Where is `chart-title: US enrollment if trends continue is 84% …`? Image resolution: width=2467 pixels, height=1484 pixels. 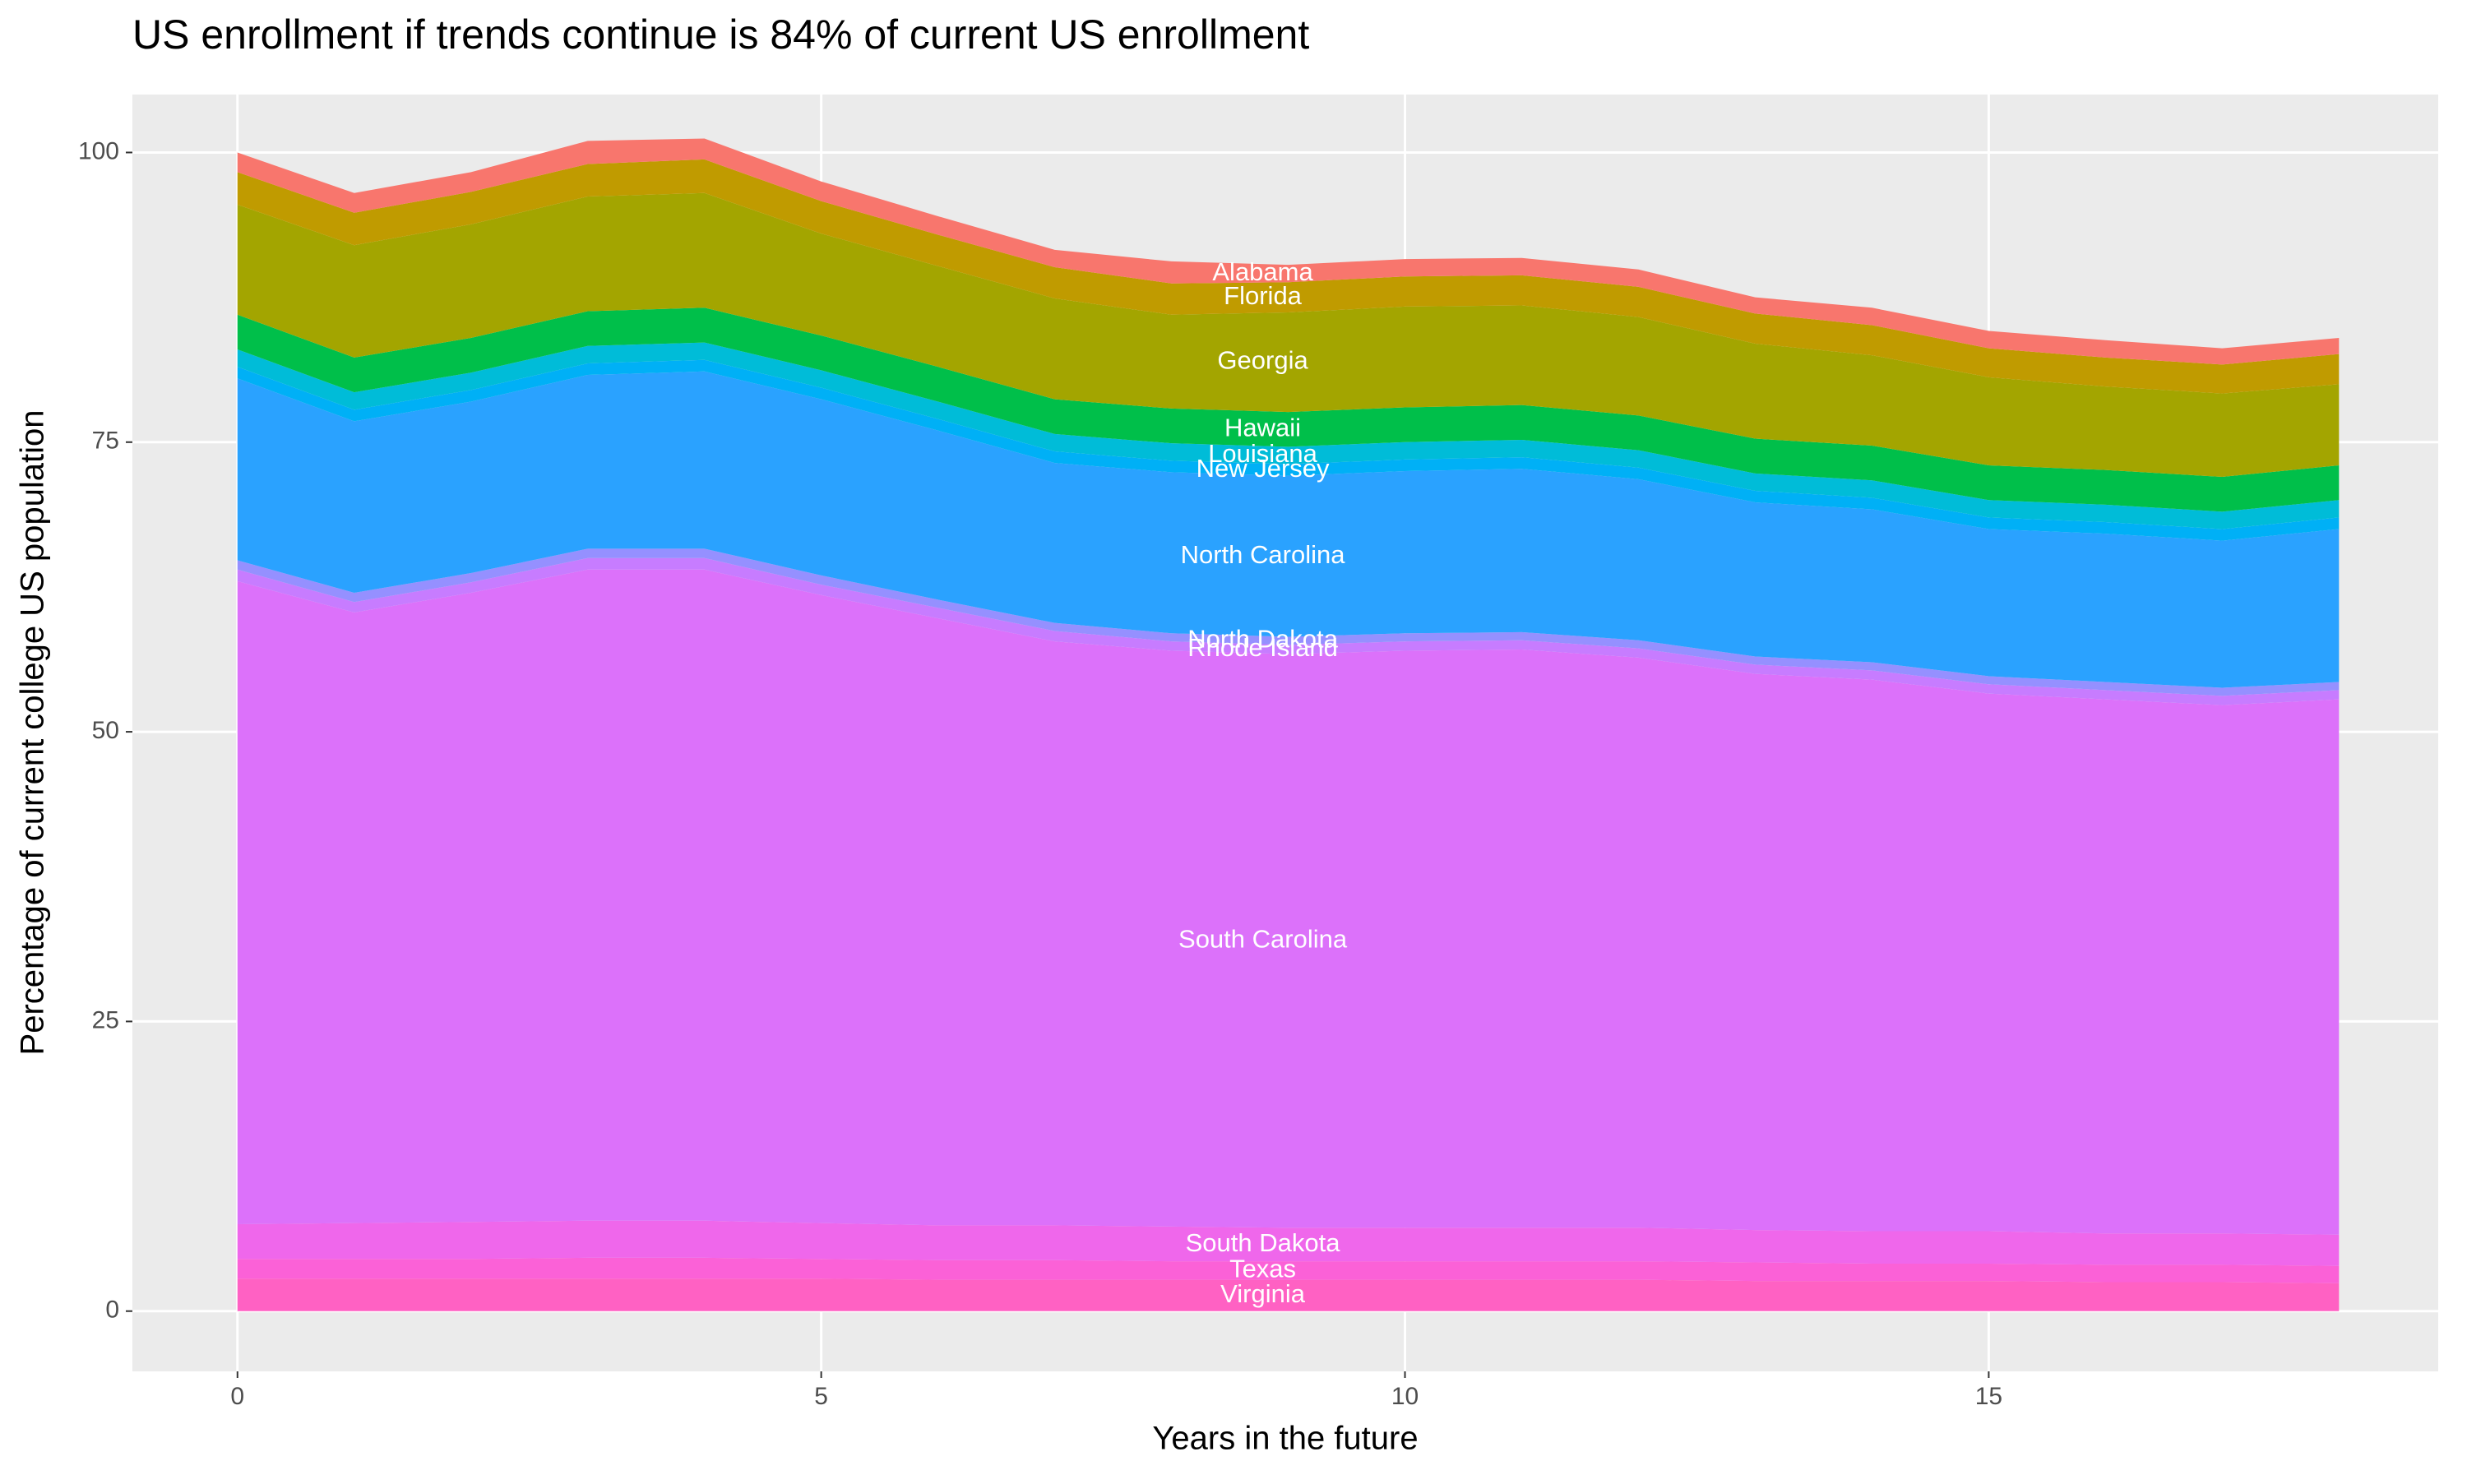 chart-title: US enrollment if trends continue is 84% … is located at coordinates (721, 35).